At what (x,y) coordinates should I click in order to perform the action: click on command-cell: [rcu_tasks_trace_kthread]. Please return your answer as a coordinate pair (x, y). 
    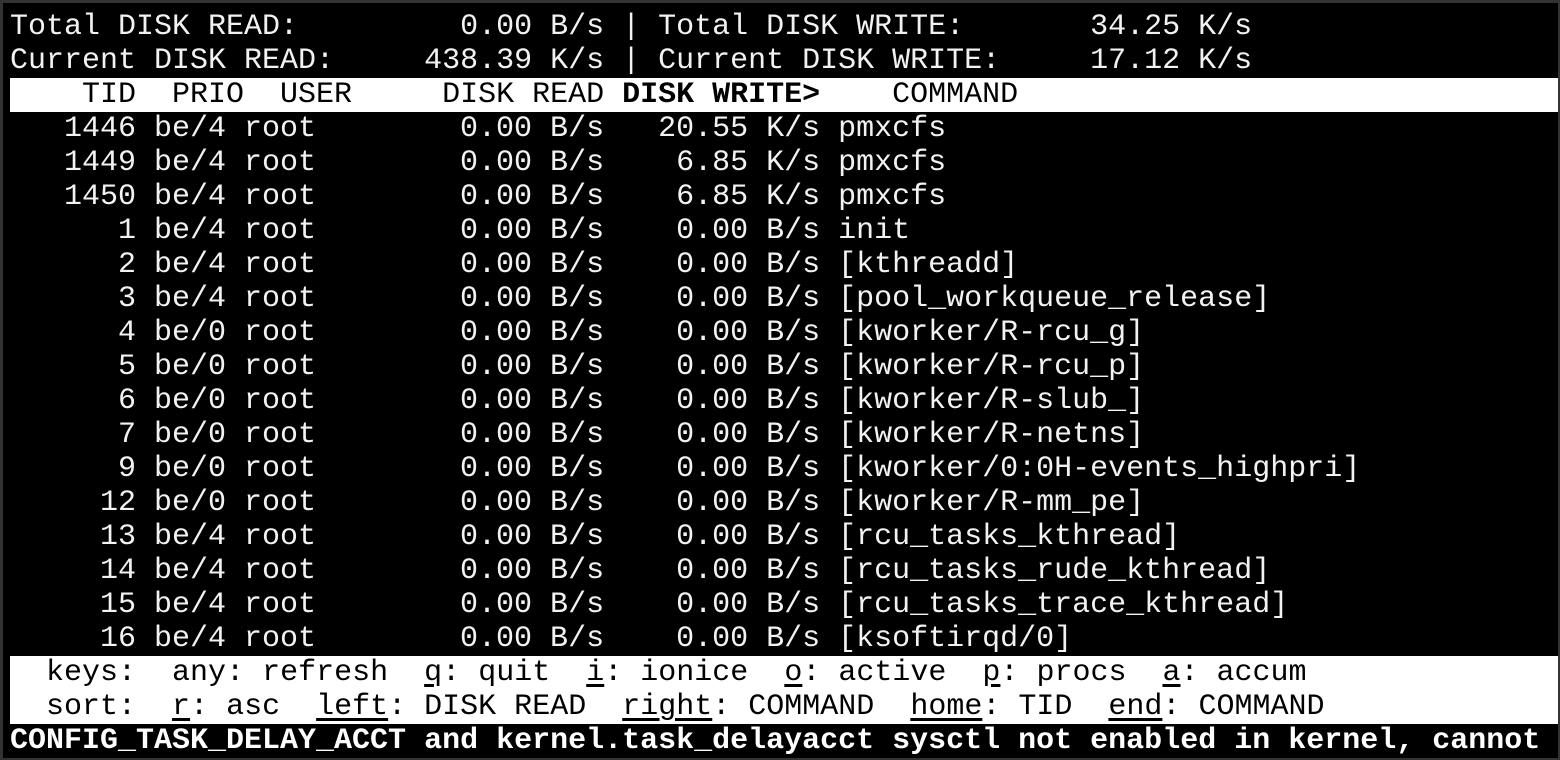
    Looking at the image, I should click on (1063, 605).